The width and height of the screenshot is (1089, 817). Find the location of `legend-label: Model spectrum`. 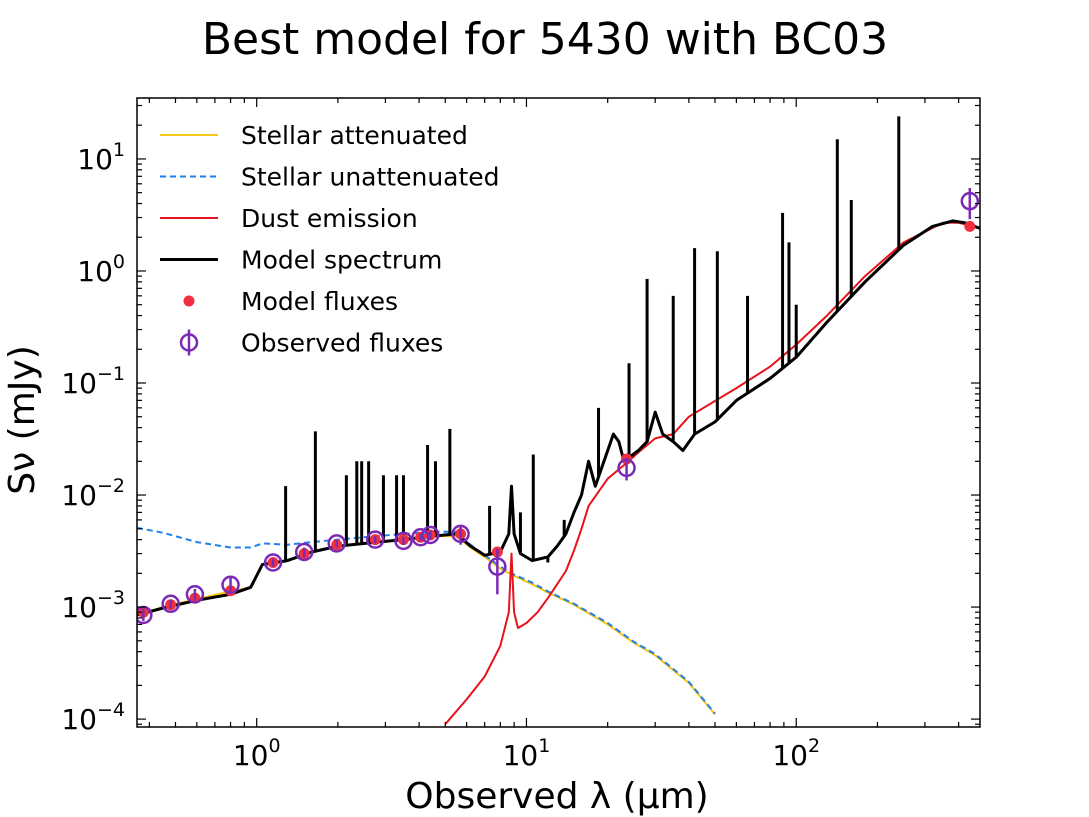

legend-label: Model spectrum is located at coordinates (341, 260).